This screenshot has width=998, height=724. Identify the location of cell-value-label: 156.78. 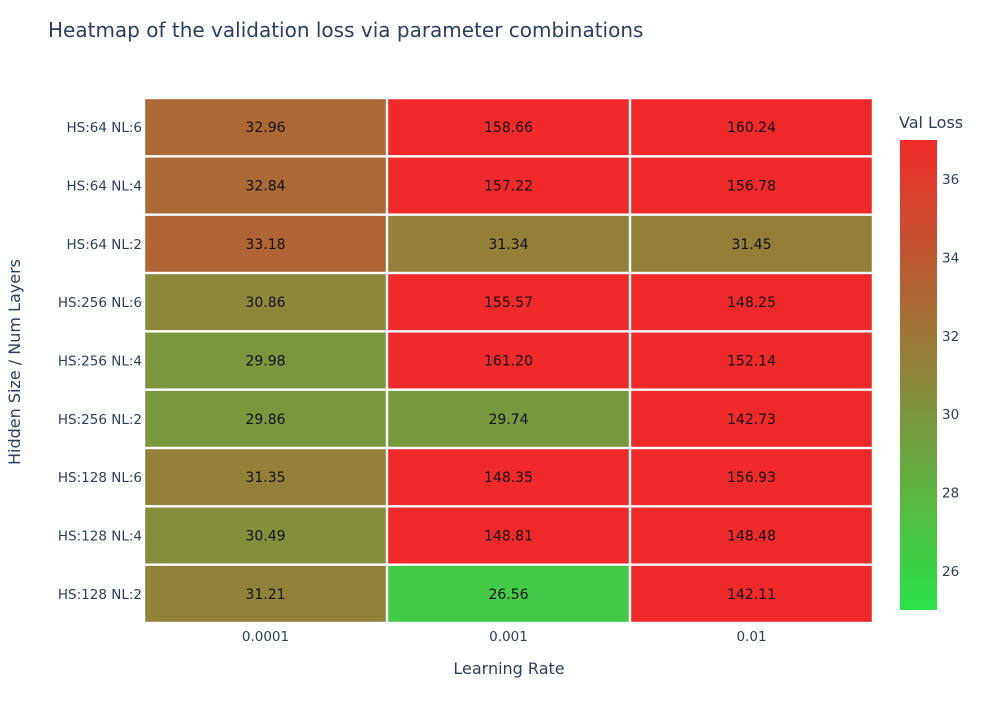
(751, 187).